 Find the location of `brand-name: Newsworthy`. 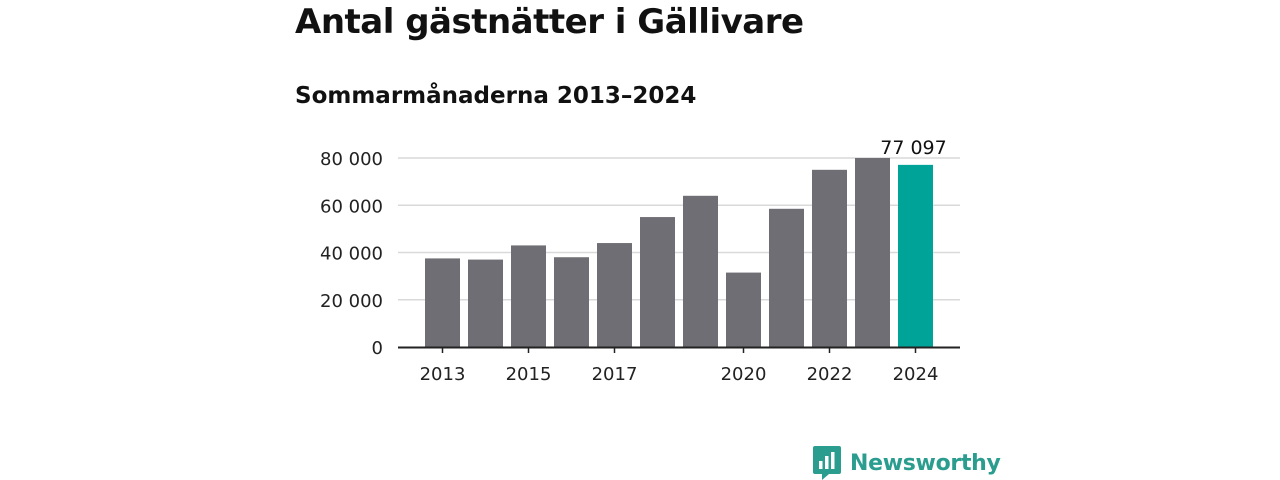

brand-name: Newsworthy is located at coordinates (925, 463).